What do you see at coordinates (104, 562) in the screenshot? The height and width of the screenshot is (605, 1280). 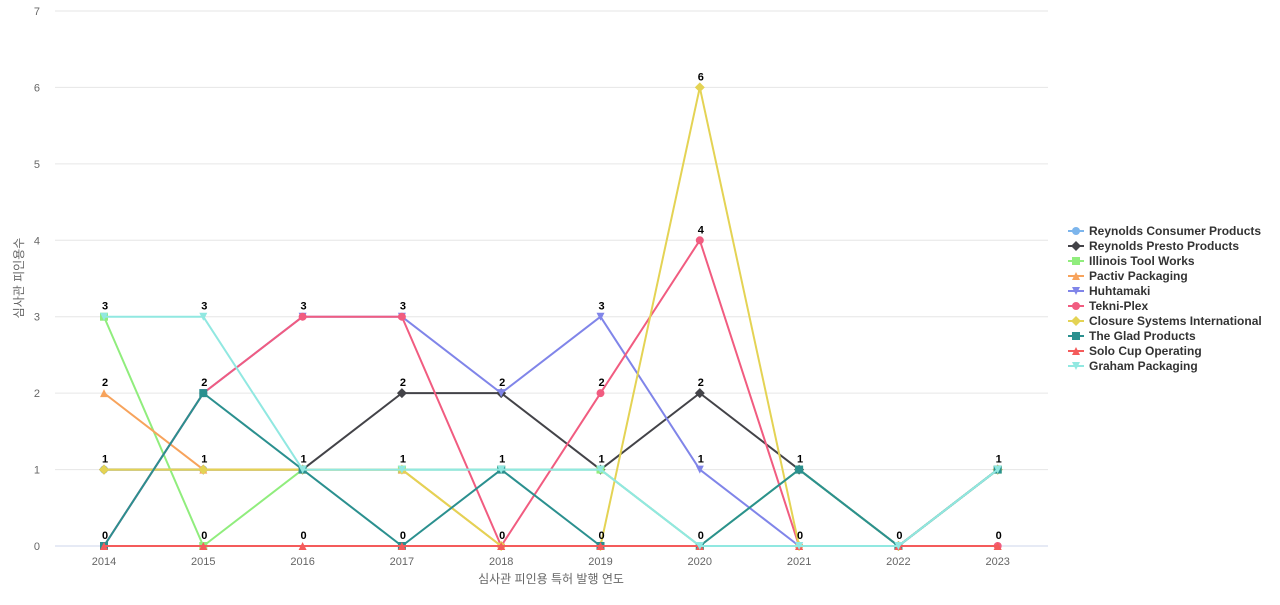 I see `x-tick-label: 2014` at bounding box center [104, 562].